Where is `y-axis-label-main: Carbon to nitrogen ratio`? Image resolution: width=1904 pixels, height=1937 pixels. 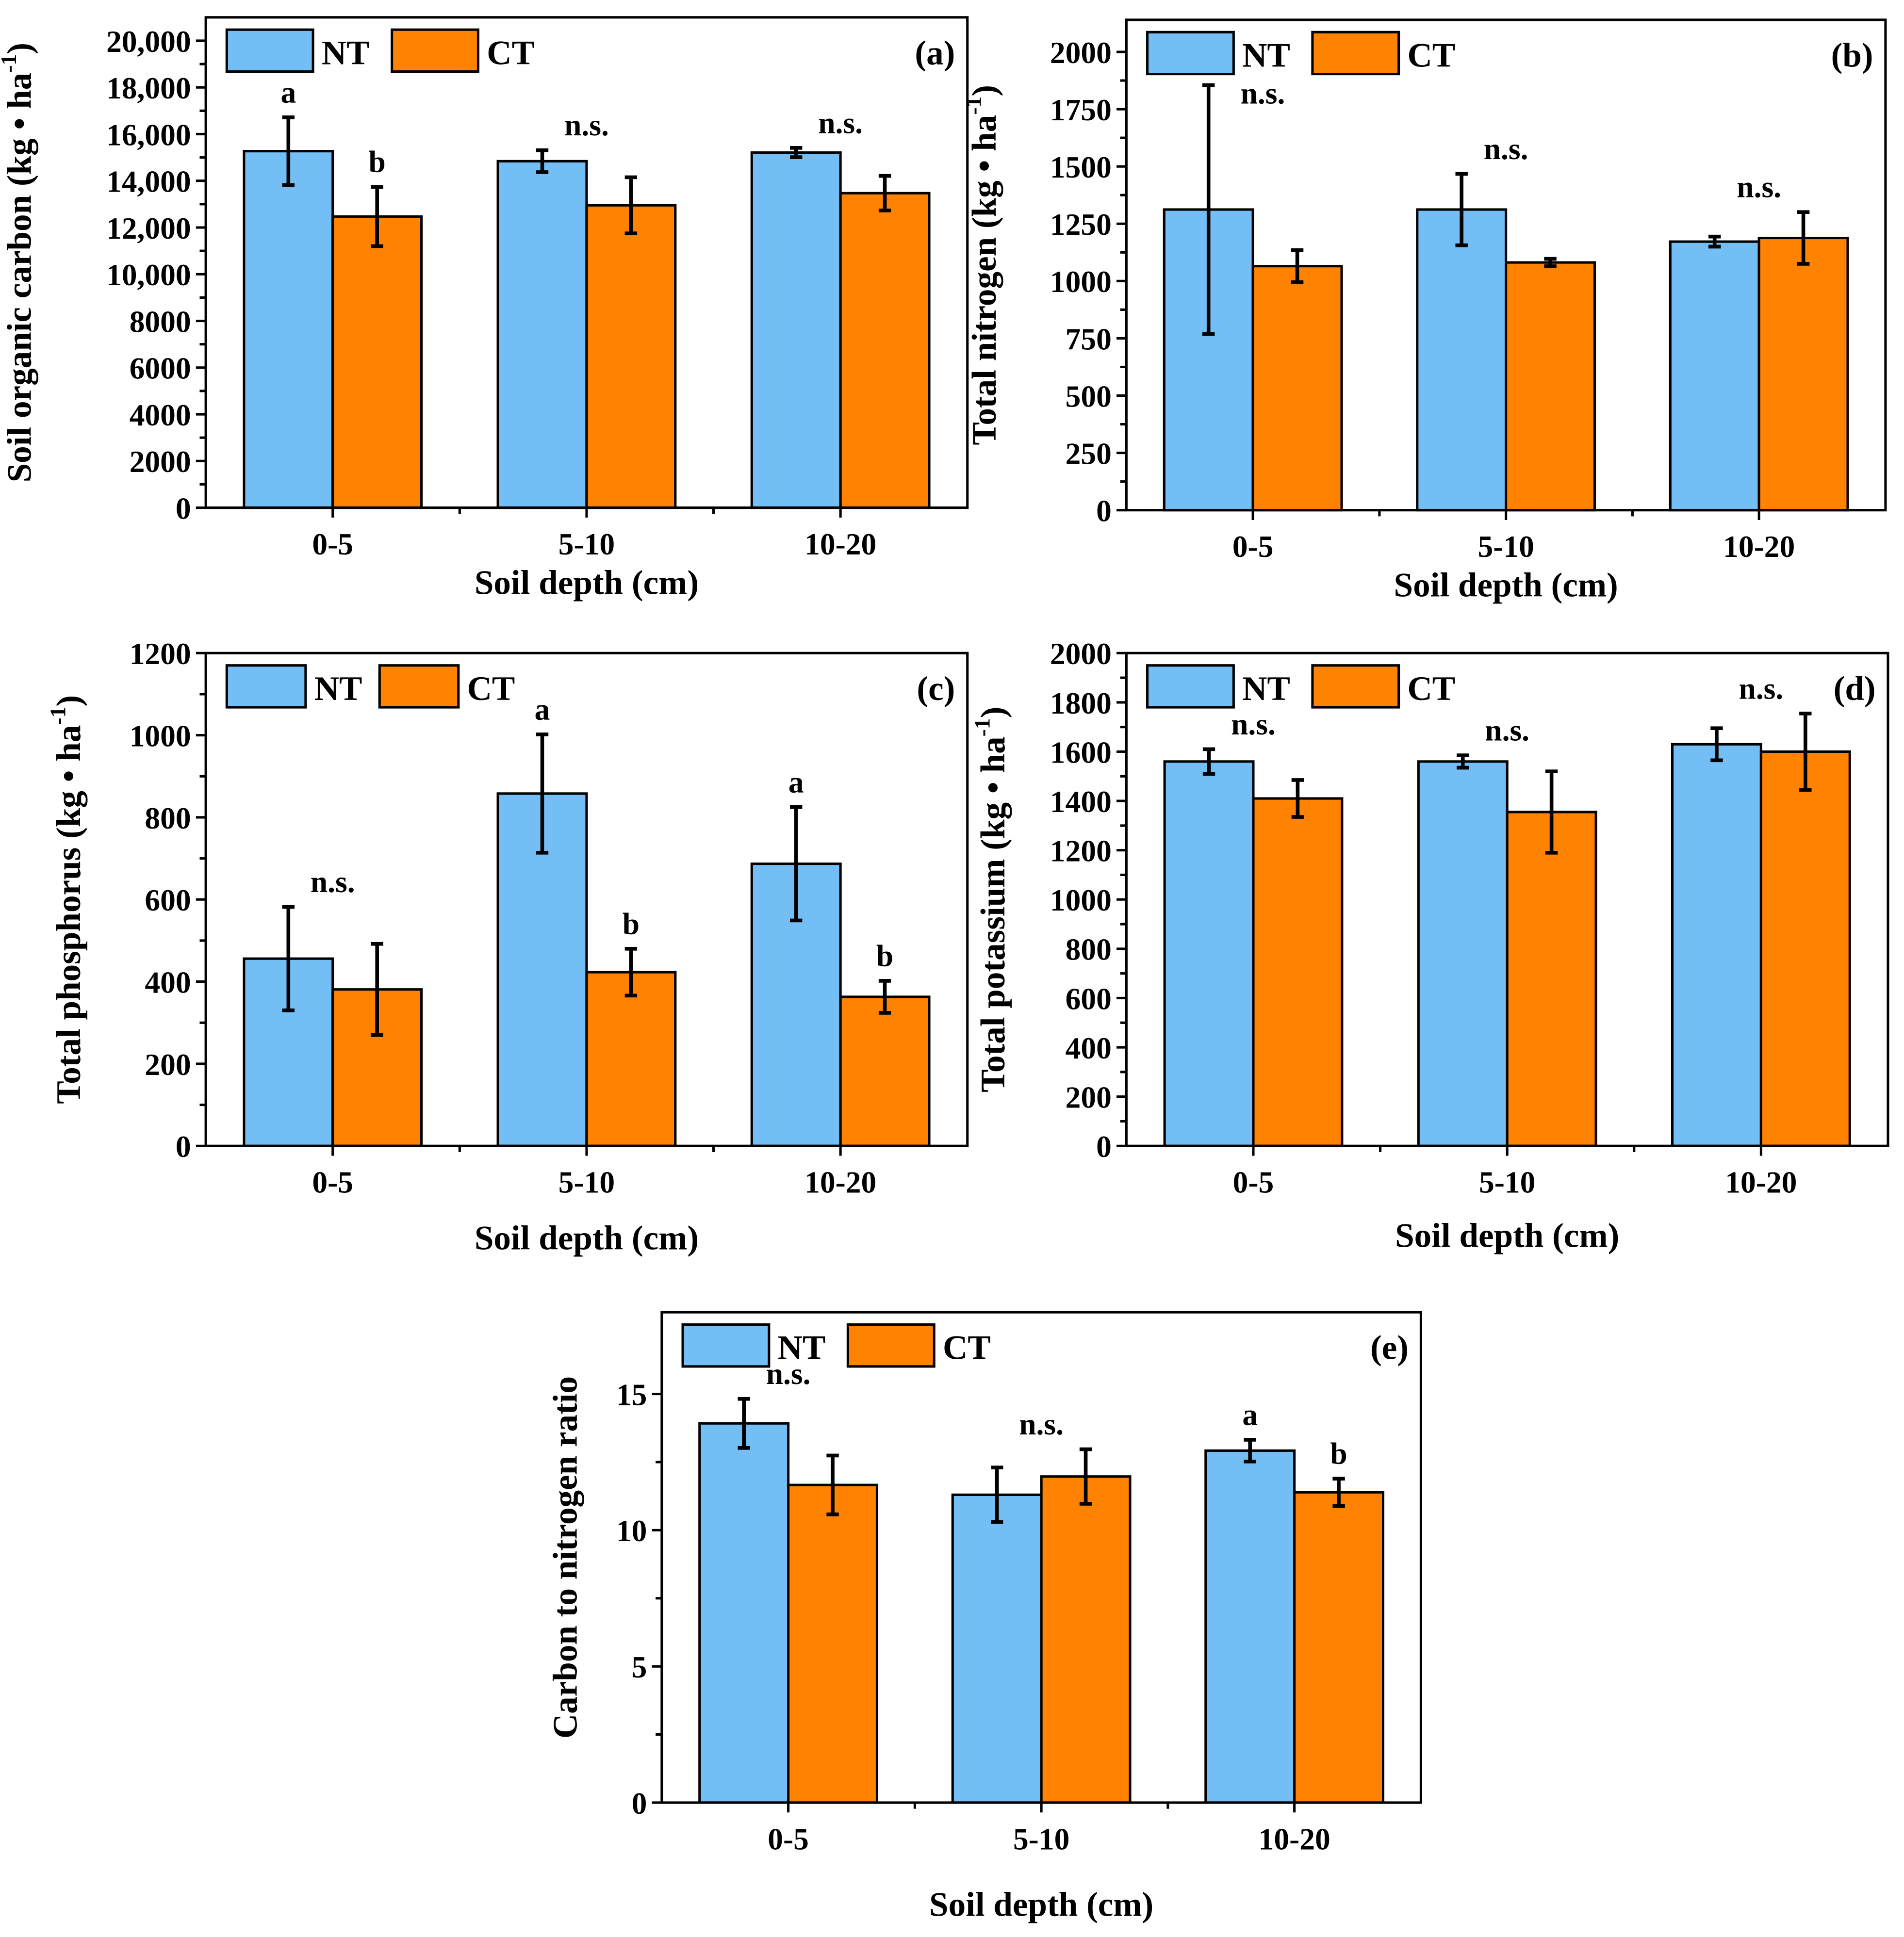 y-axis-label-main: Carbon to nitrogen ratio is located at coordinates (566, 1557).